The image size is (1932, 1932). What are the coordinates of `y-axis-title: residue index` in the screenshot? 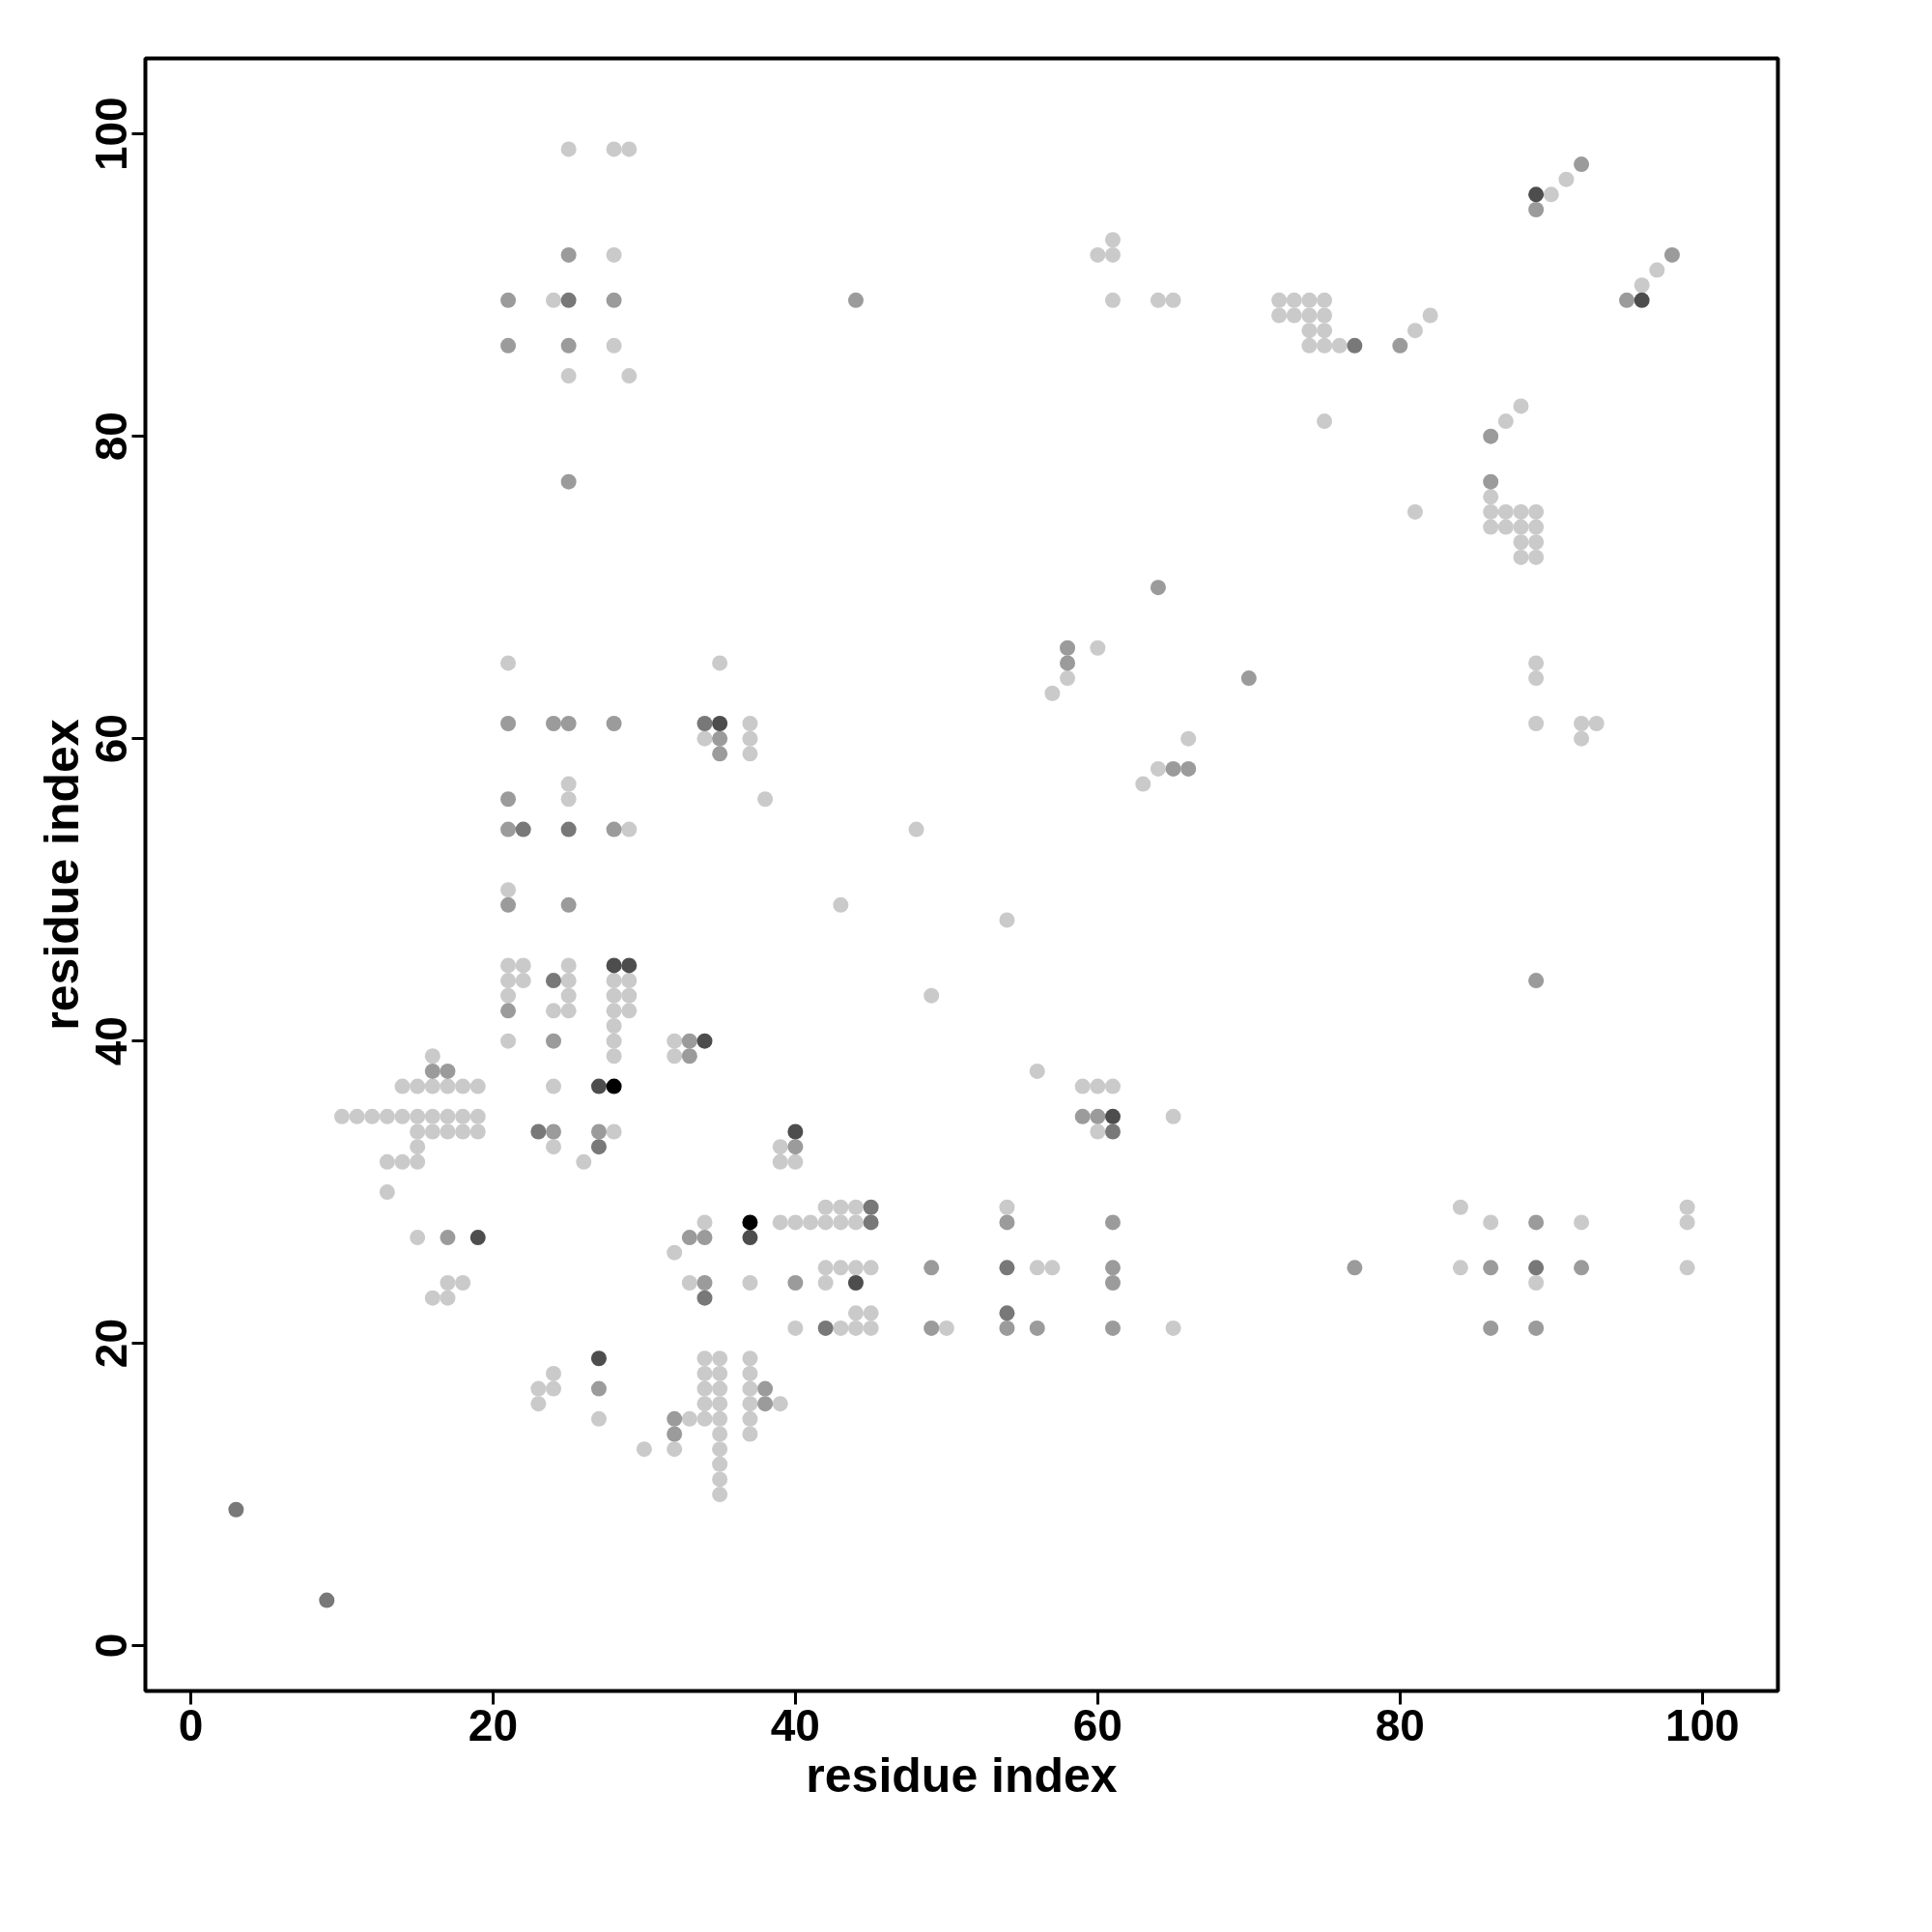 It's located at (61, 875).